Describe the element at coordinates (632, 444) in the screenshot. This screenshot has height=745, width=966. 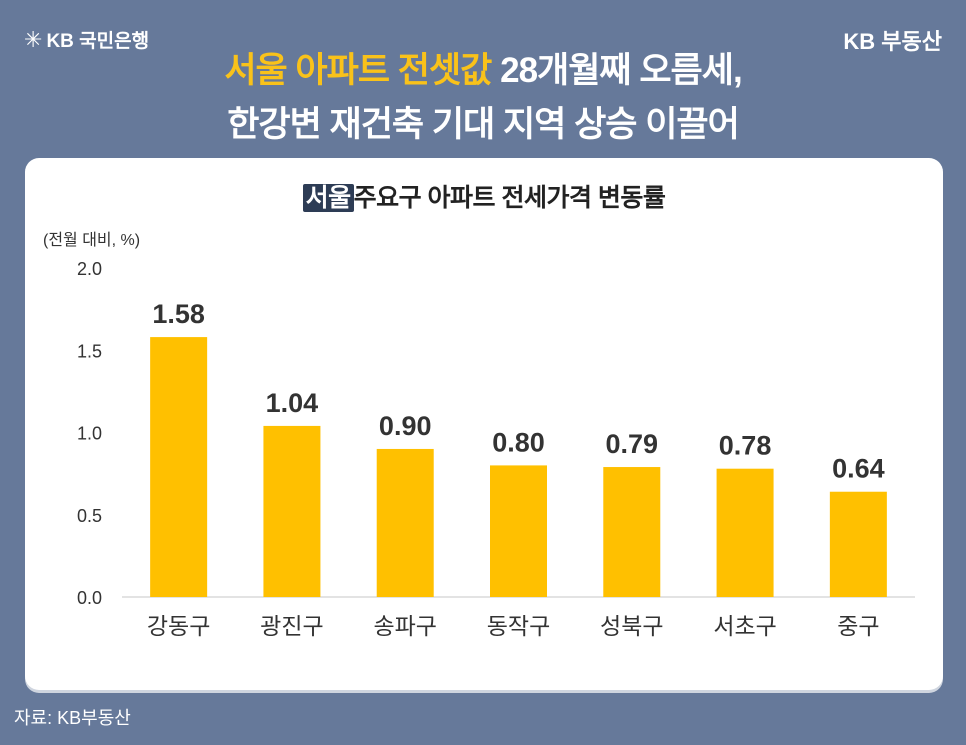
I see `value-label: 0.79` at that location.